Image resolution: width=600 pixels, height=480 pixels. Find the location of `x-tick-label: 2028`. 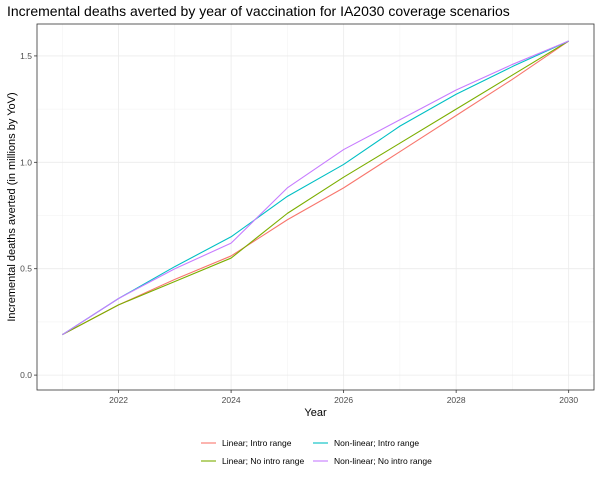

x-tick-label: 2028 is located at coordinates (456, 400).